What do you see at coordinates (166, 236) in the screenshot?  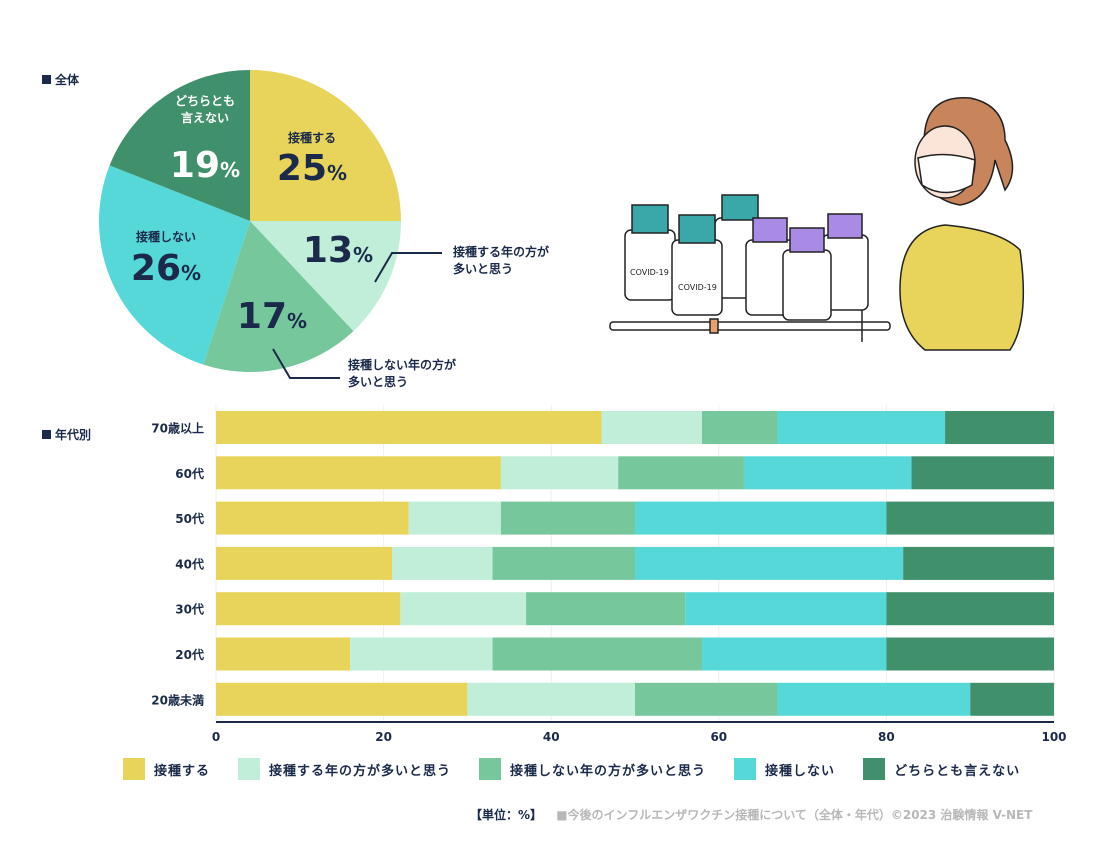 I see `pie-category-label: 接種しない` at bounding box center [166, 236].